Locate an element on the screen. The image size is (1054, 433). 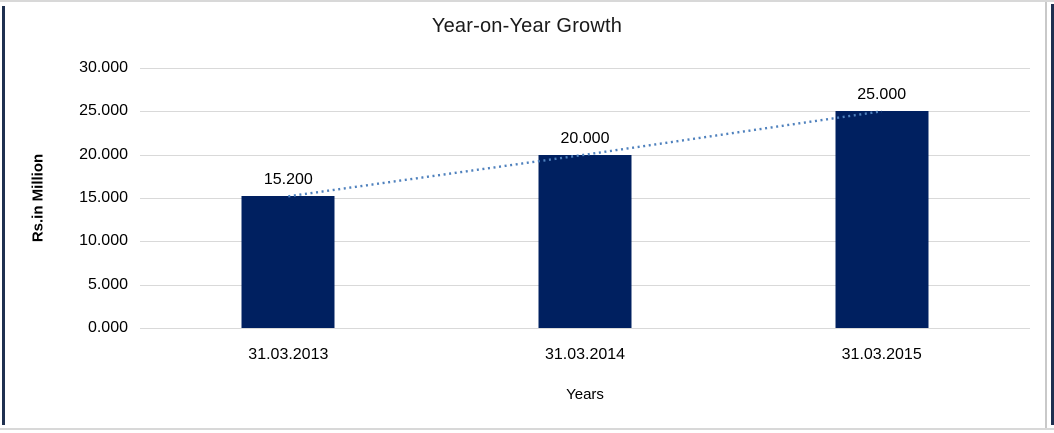
y-tick-label: 10.000 is located at coordinates (103, 241).